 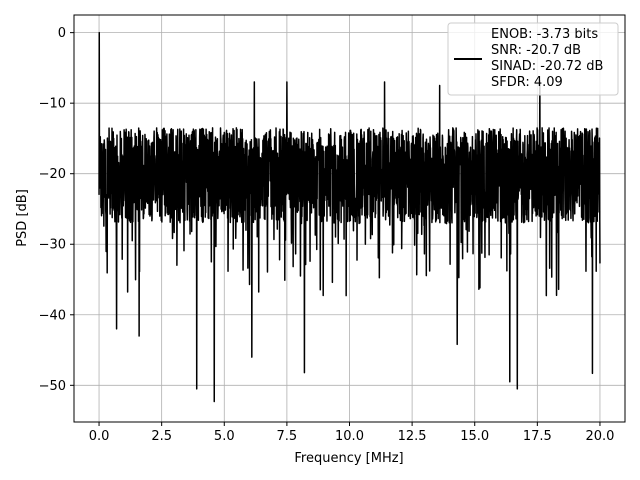 I want to click on y-axis-ticks: 0 −10 −20 −30 −40 −50, so click(x=56, y=210).